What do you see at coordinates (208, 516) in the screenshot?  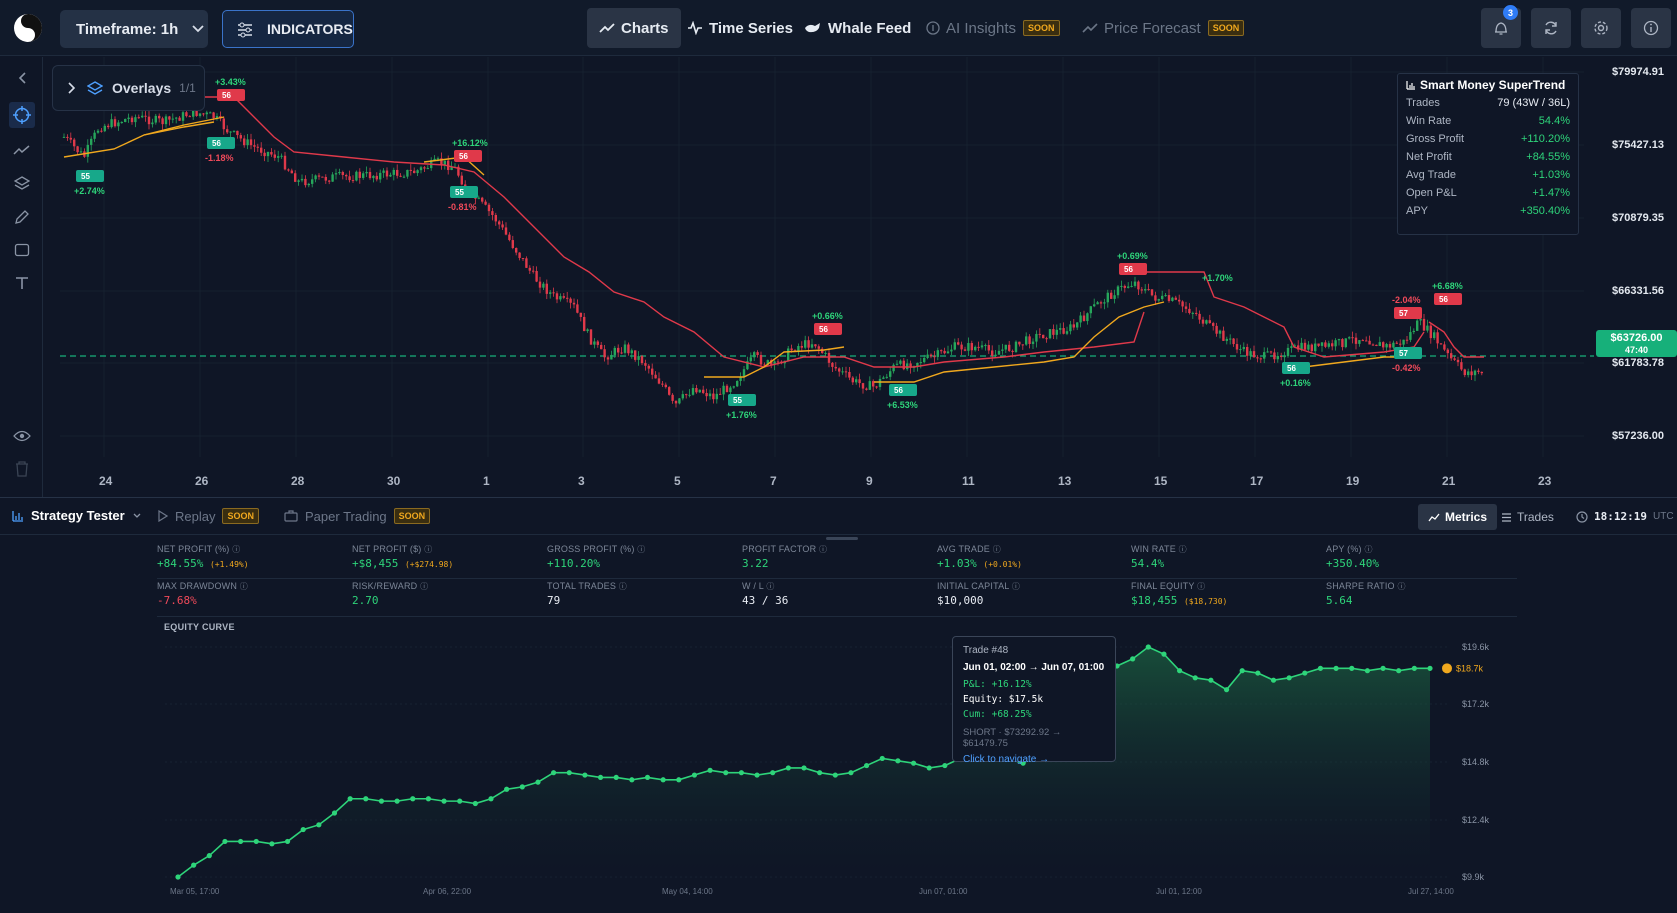 I see `replay-button: Replay SOON` at bounding box center [208, 516].